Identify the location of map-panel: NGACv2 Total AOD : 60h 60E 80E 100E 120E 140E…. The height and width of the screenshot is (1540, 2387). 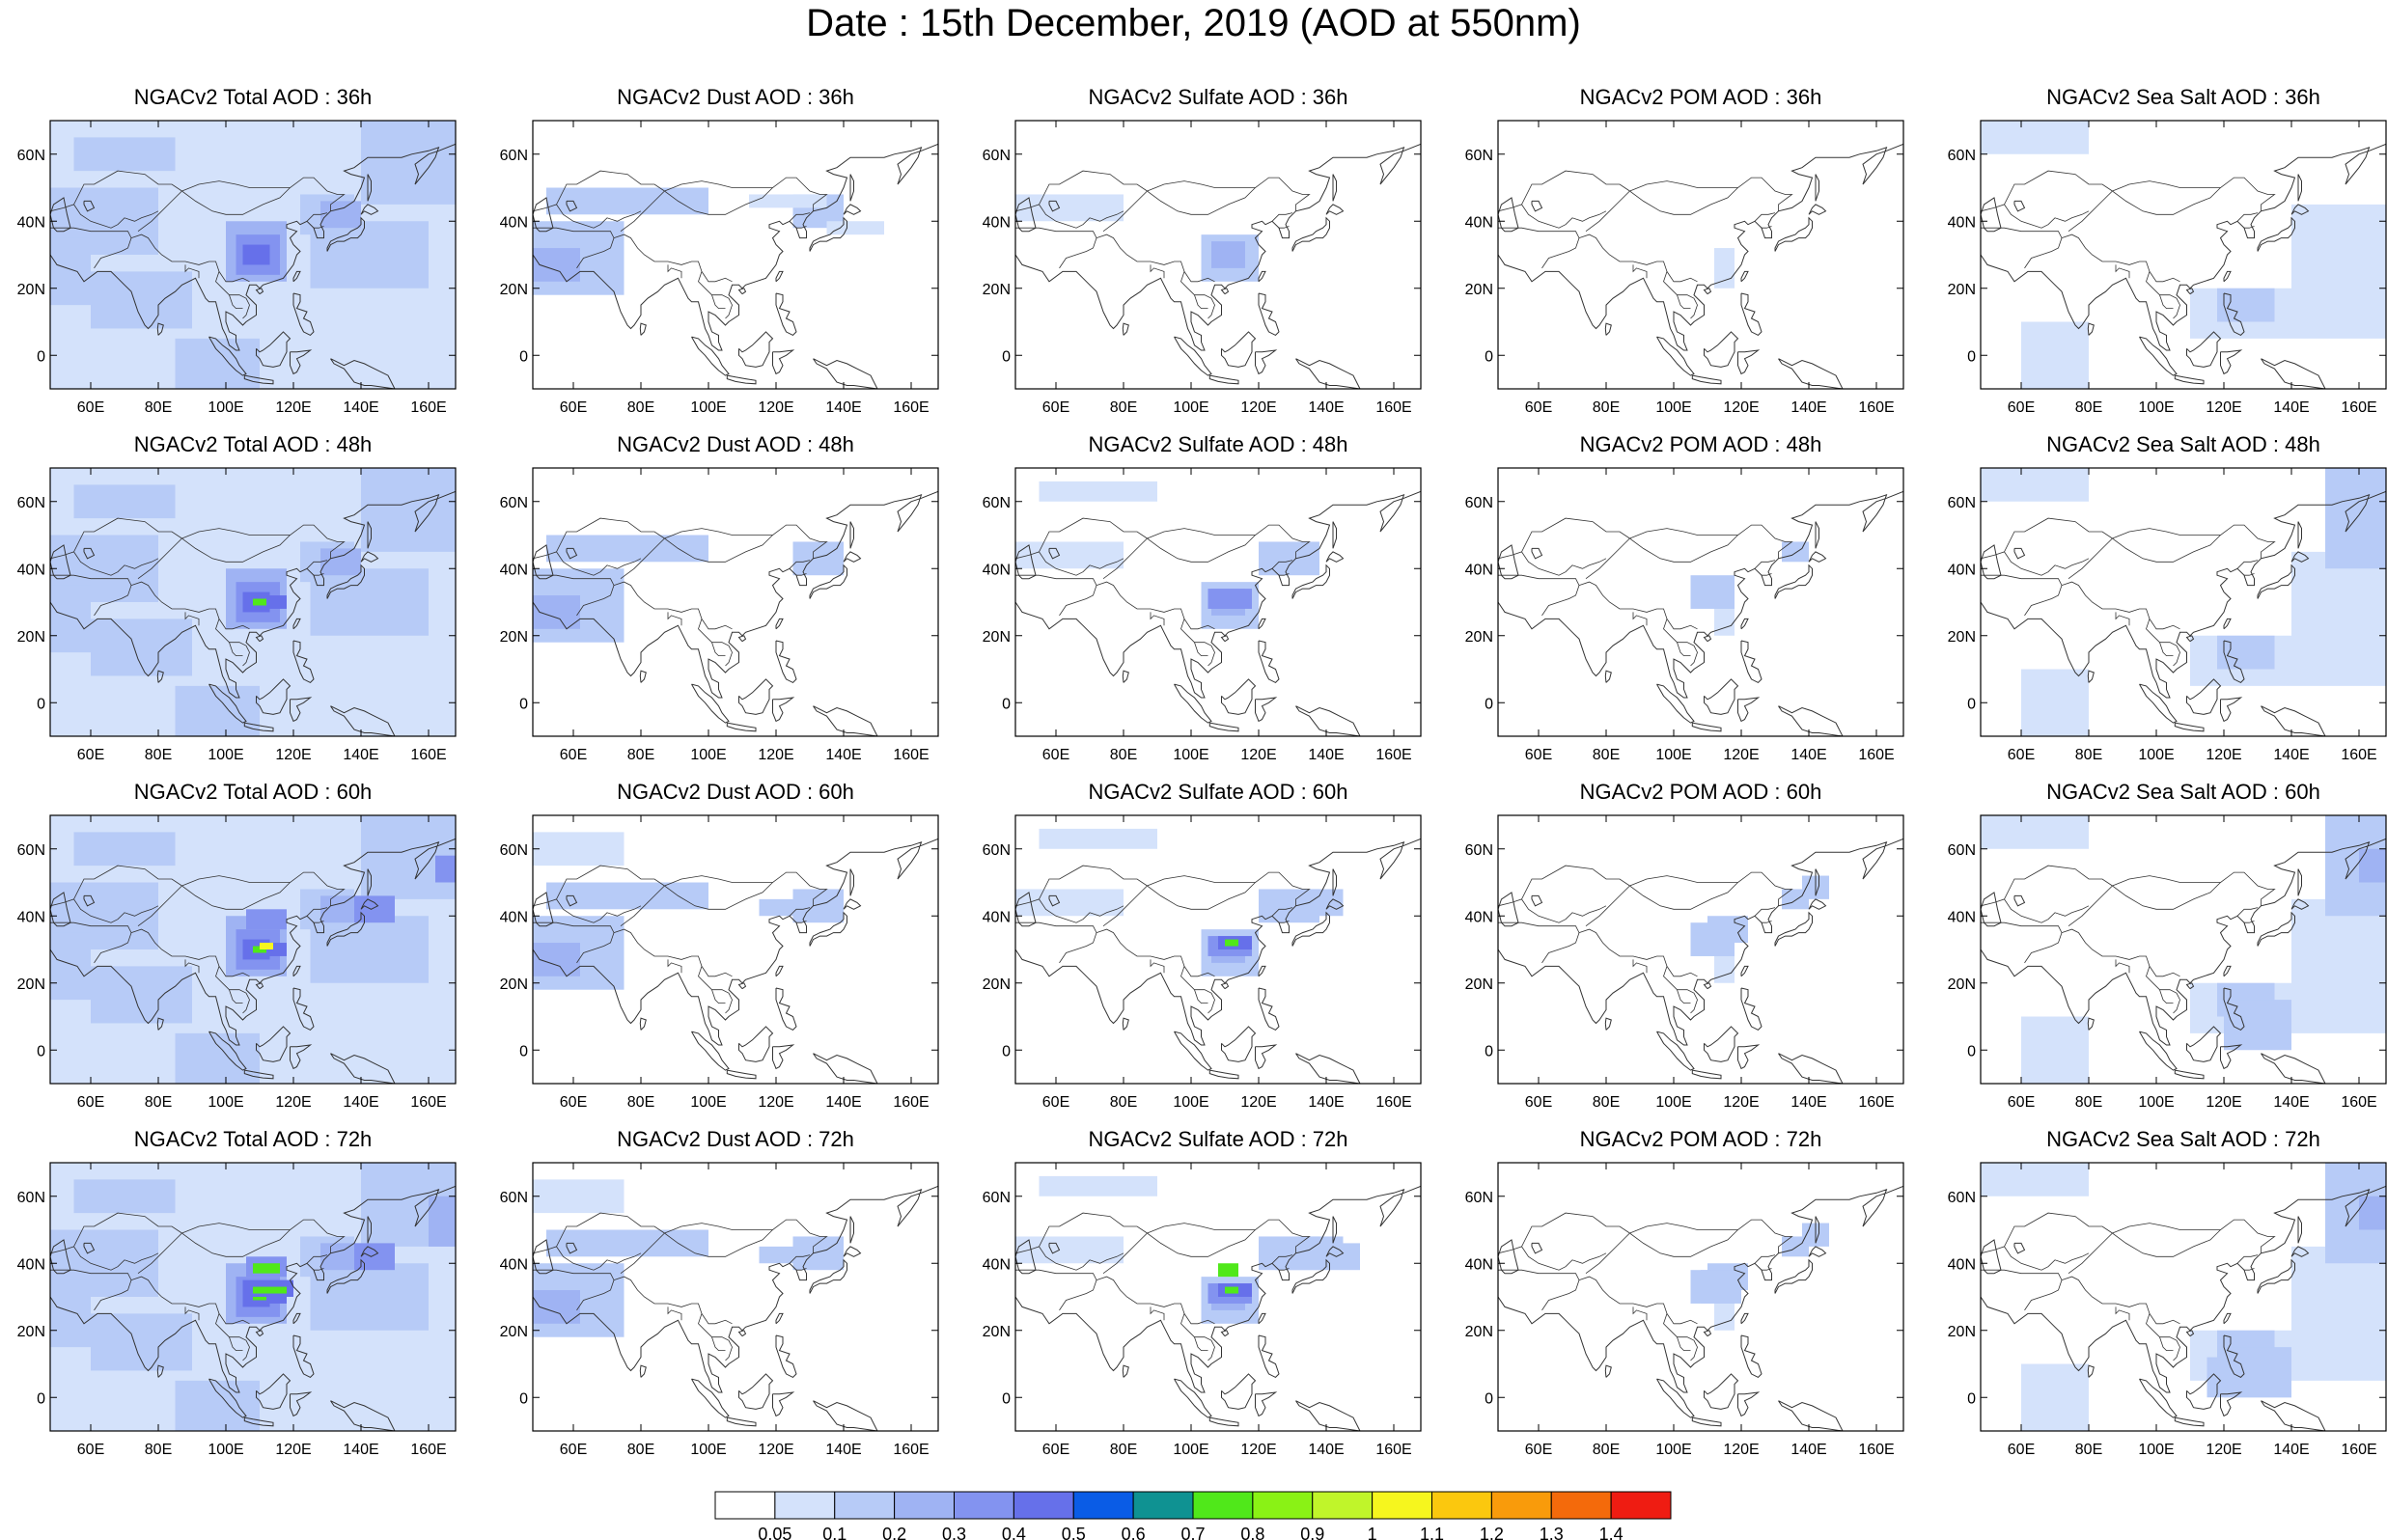
(264, 946).